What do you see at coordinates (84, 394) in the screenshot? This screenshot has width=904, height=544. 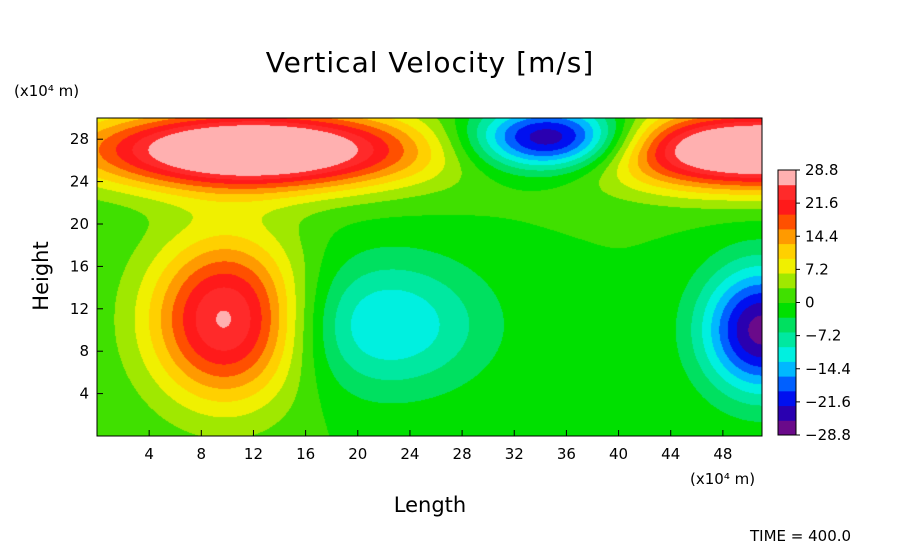 I see `y-tick-label: 4` at bounding box center [84, 394].